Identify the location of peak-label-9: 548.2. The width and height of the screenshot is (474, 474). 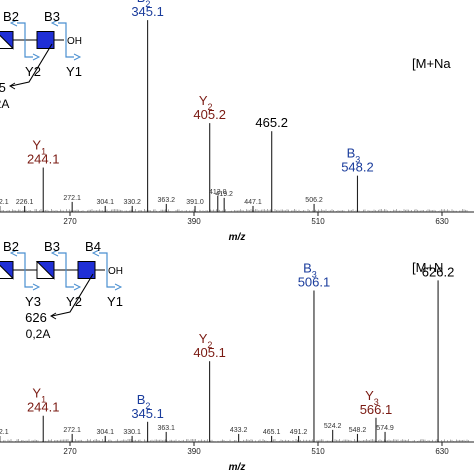
(358, 430).